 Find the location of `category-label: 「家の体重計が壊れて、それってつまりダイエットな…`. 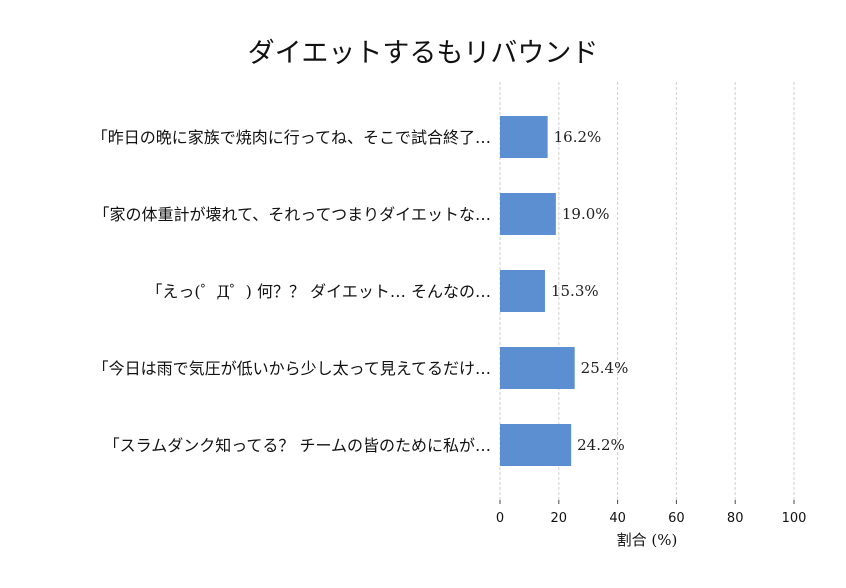

category-label: 「家の体重計が壊れて、それってつまりダイエットな… is located at coordinates (292, 214).